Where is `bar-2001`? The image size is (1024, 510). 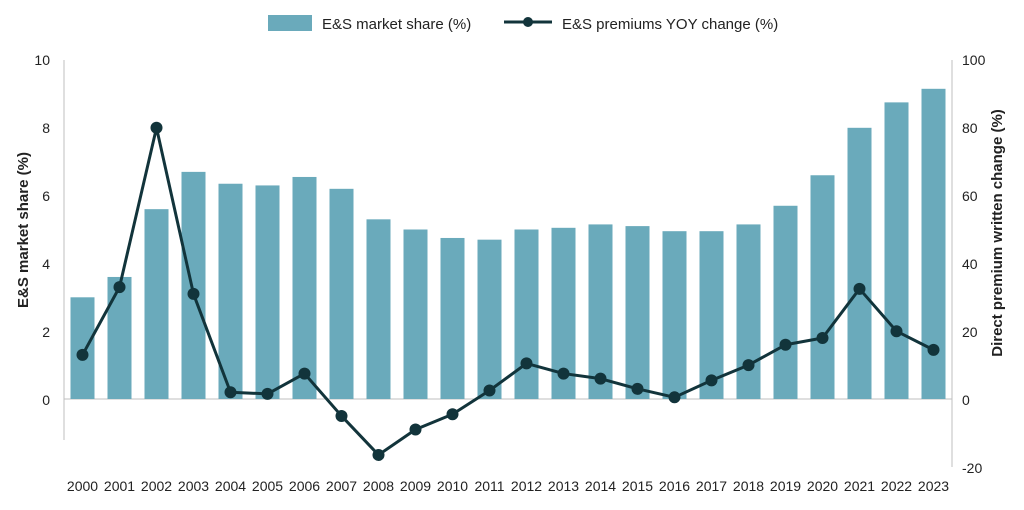 bar-2001 is located at coordinates (119, 337).